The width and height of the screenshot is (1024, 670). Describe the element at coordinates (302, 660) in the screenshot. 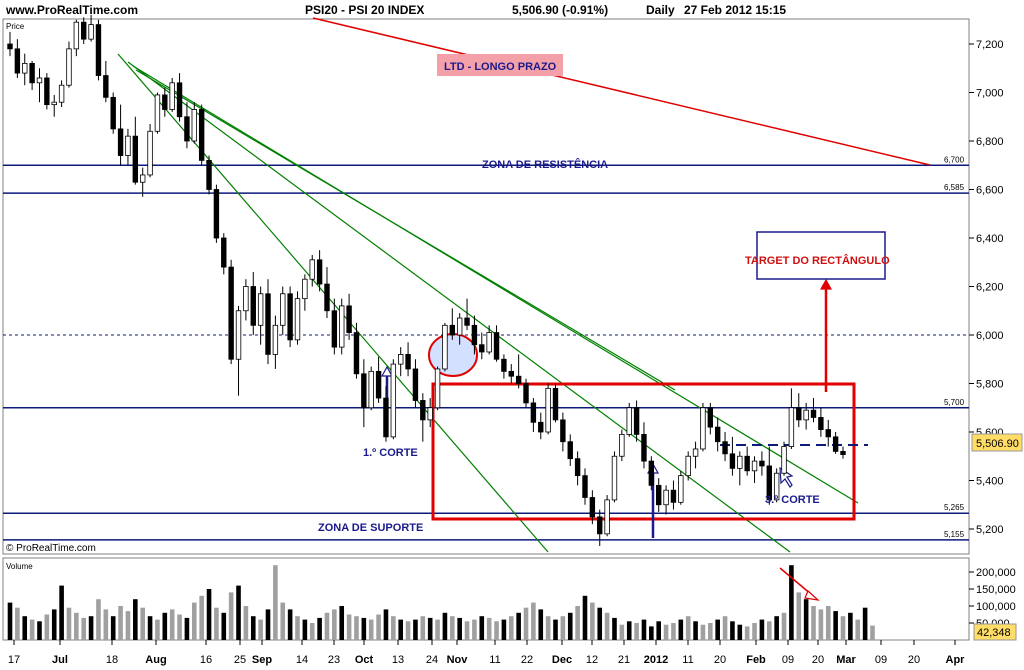

I see `x-tick-label: 14` at that location.